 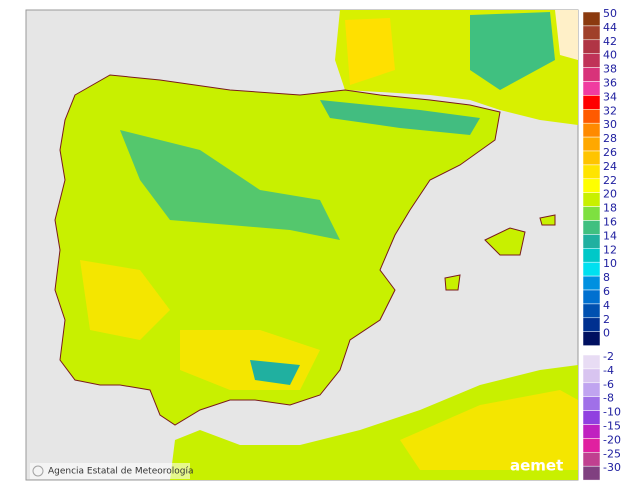 I want to click on legend-label: 28, so click(x=610, y=138).